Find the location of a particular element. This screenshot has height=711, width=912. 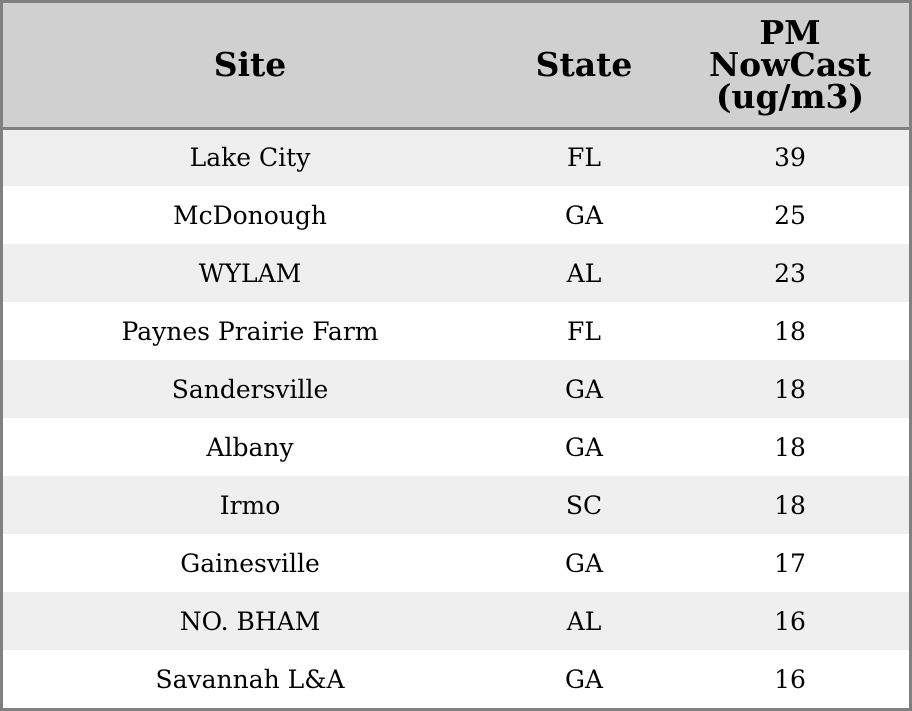

table-row: Albany GA 18 is located at coordinates (456, 447).